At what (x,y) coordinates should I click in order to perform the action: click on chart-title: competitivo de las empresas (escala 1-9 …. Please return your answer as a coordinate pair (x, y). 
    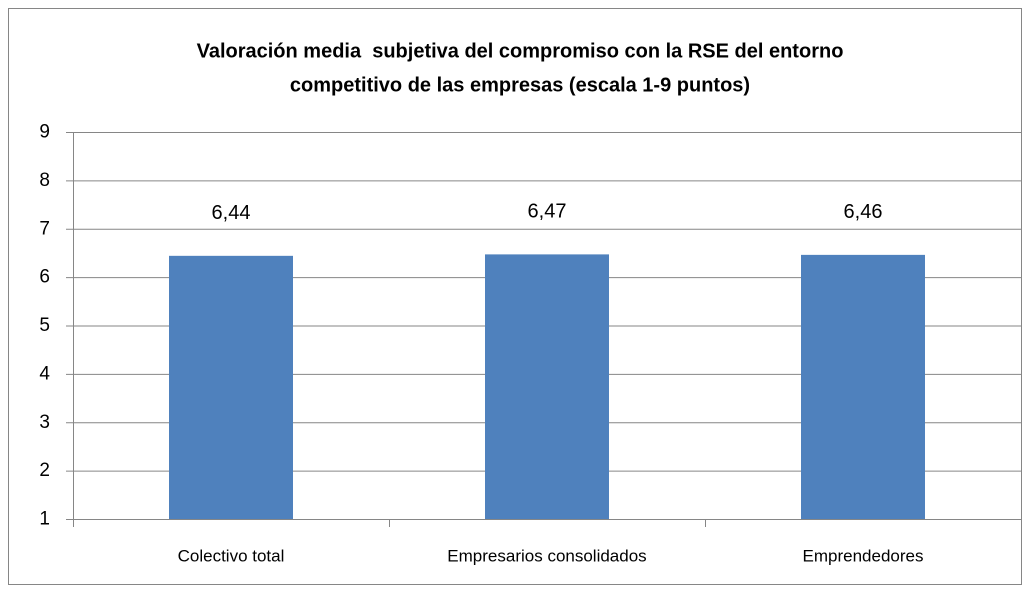
    Looking at the image, I should click on (520, 85).